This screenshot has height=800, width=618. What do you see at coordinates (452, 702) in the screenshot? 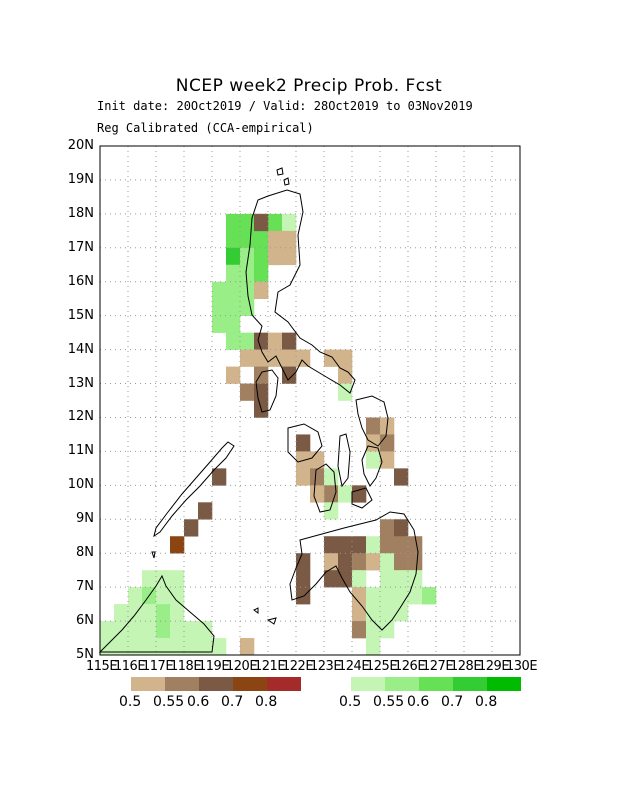
I see `wet-legend-label: 0.7` at bounding box center [452, 702].